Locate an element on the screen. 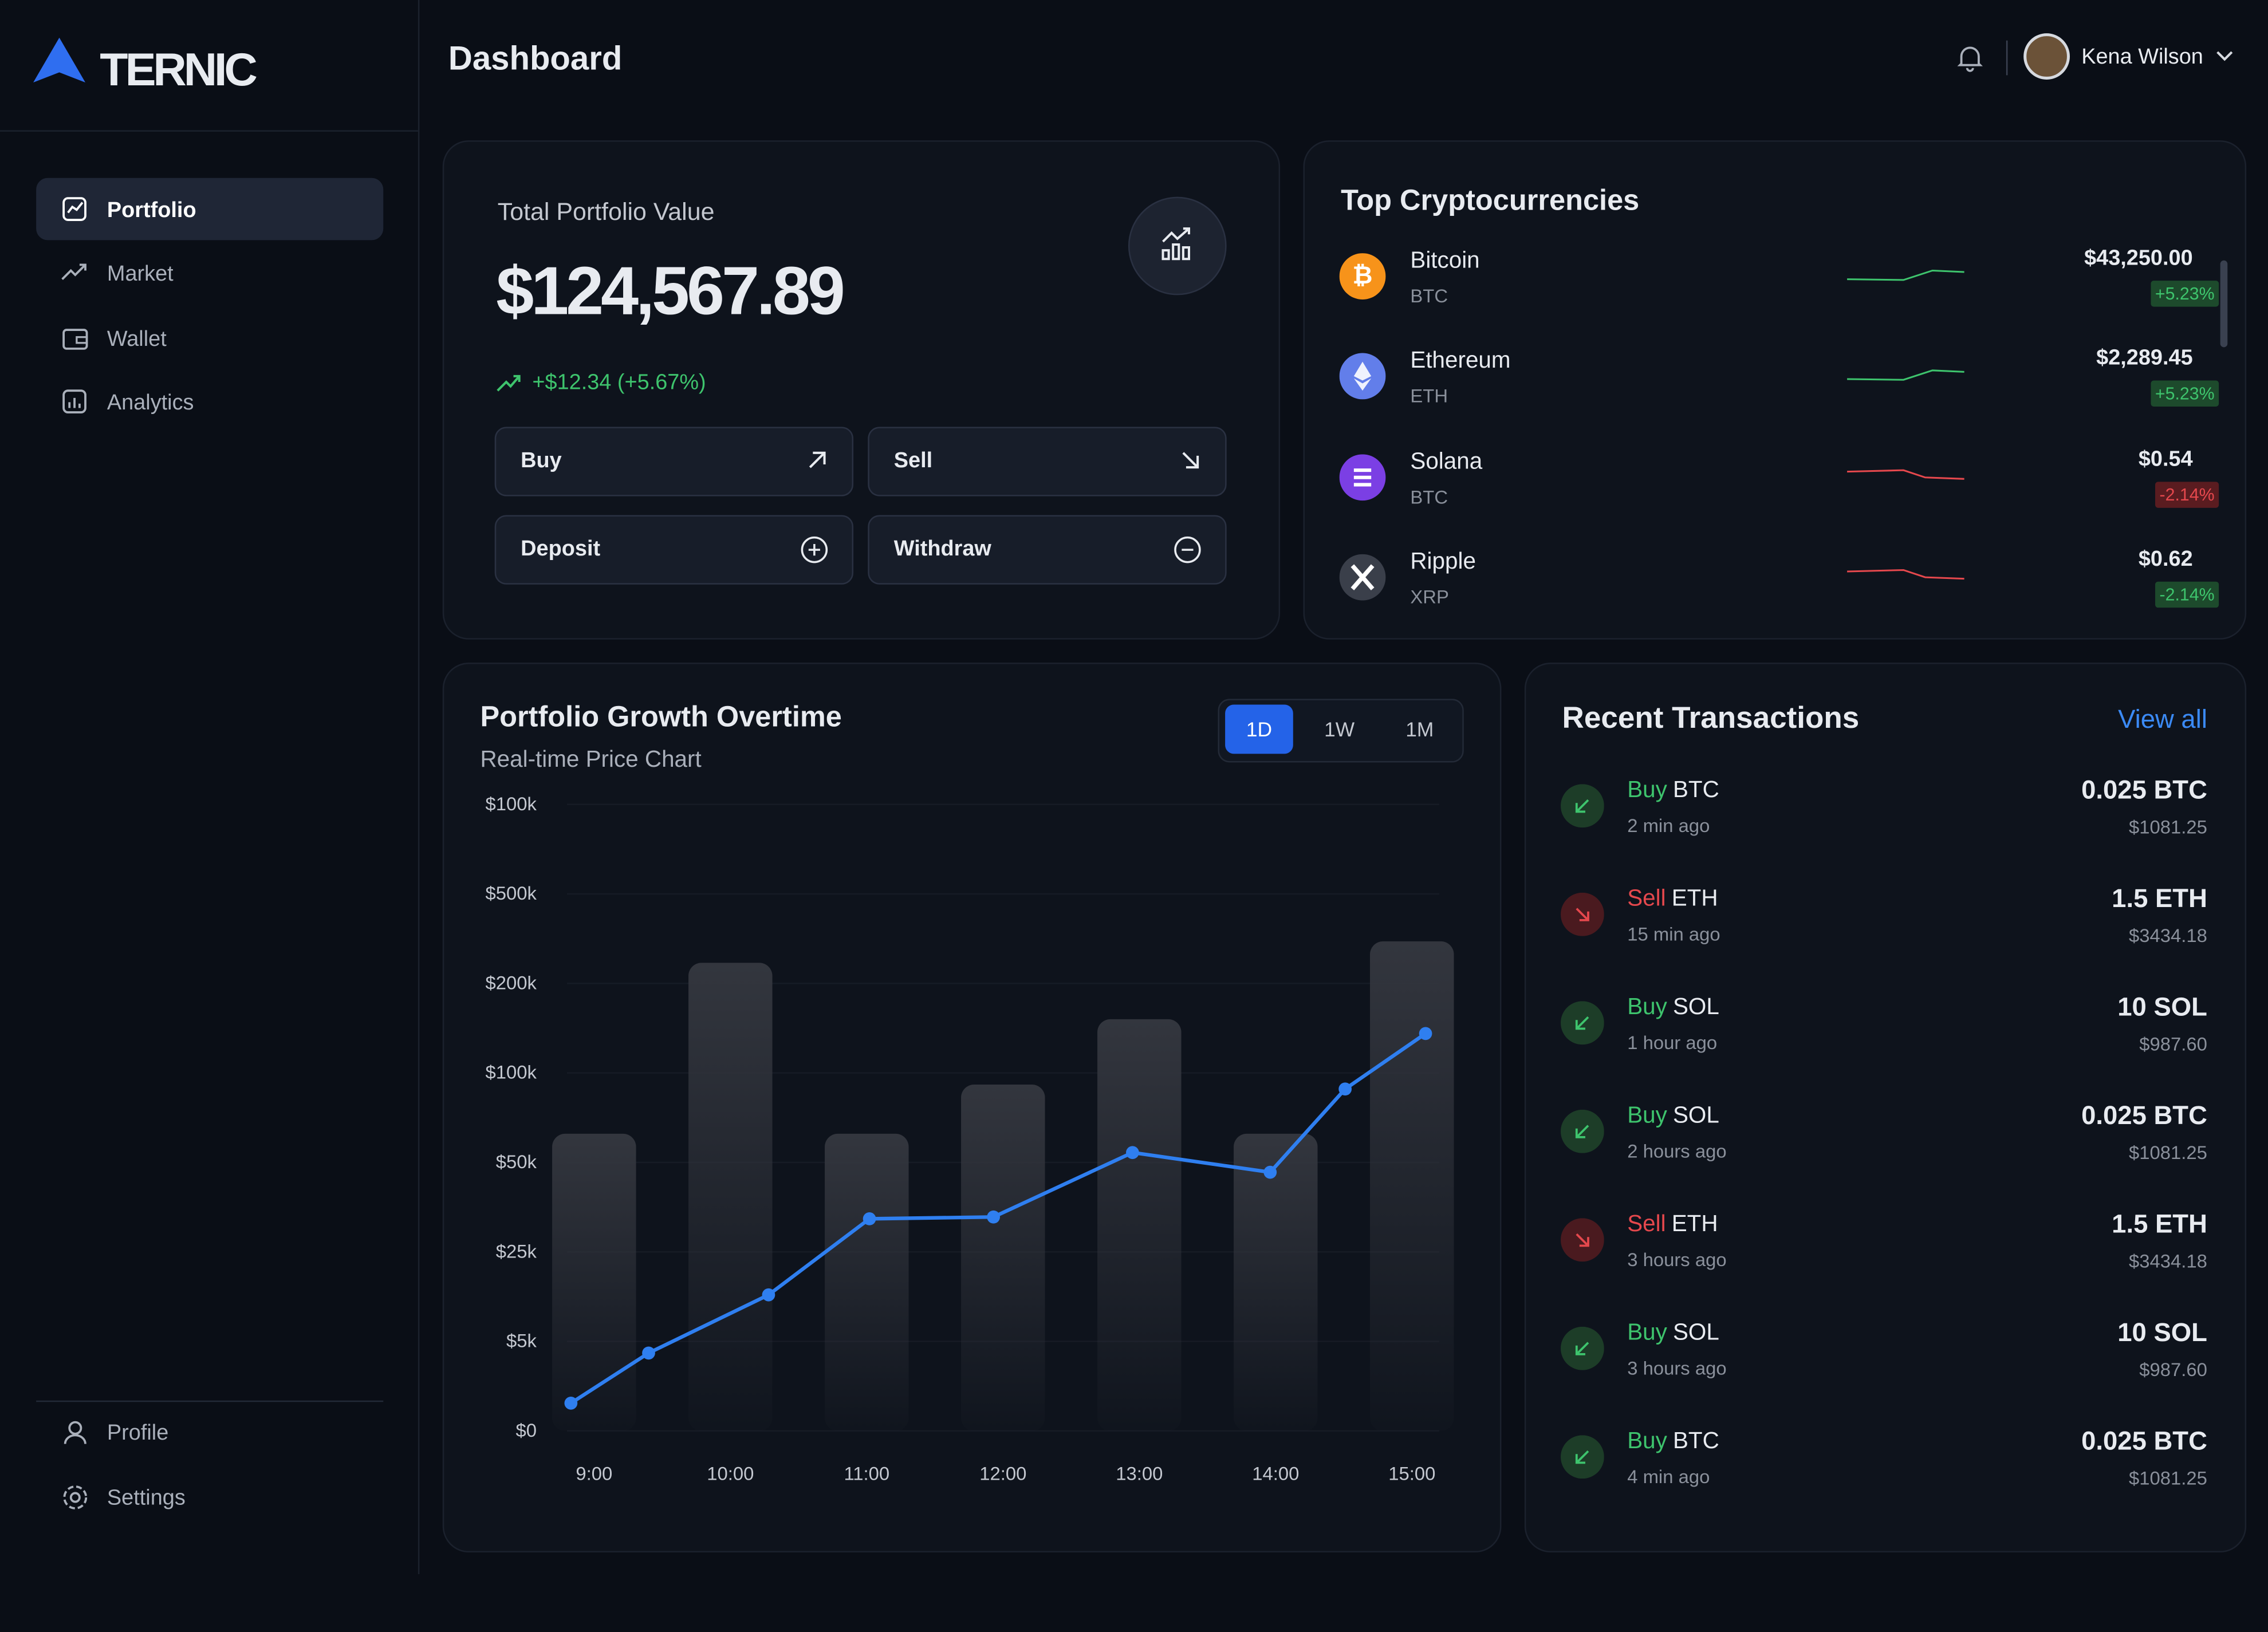 This screenshot has height=1632, width=2268. portfolio-label: Total Portfolio Value is located at coordinates (606, 212).